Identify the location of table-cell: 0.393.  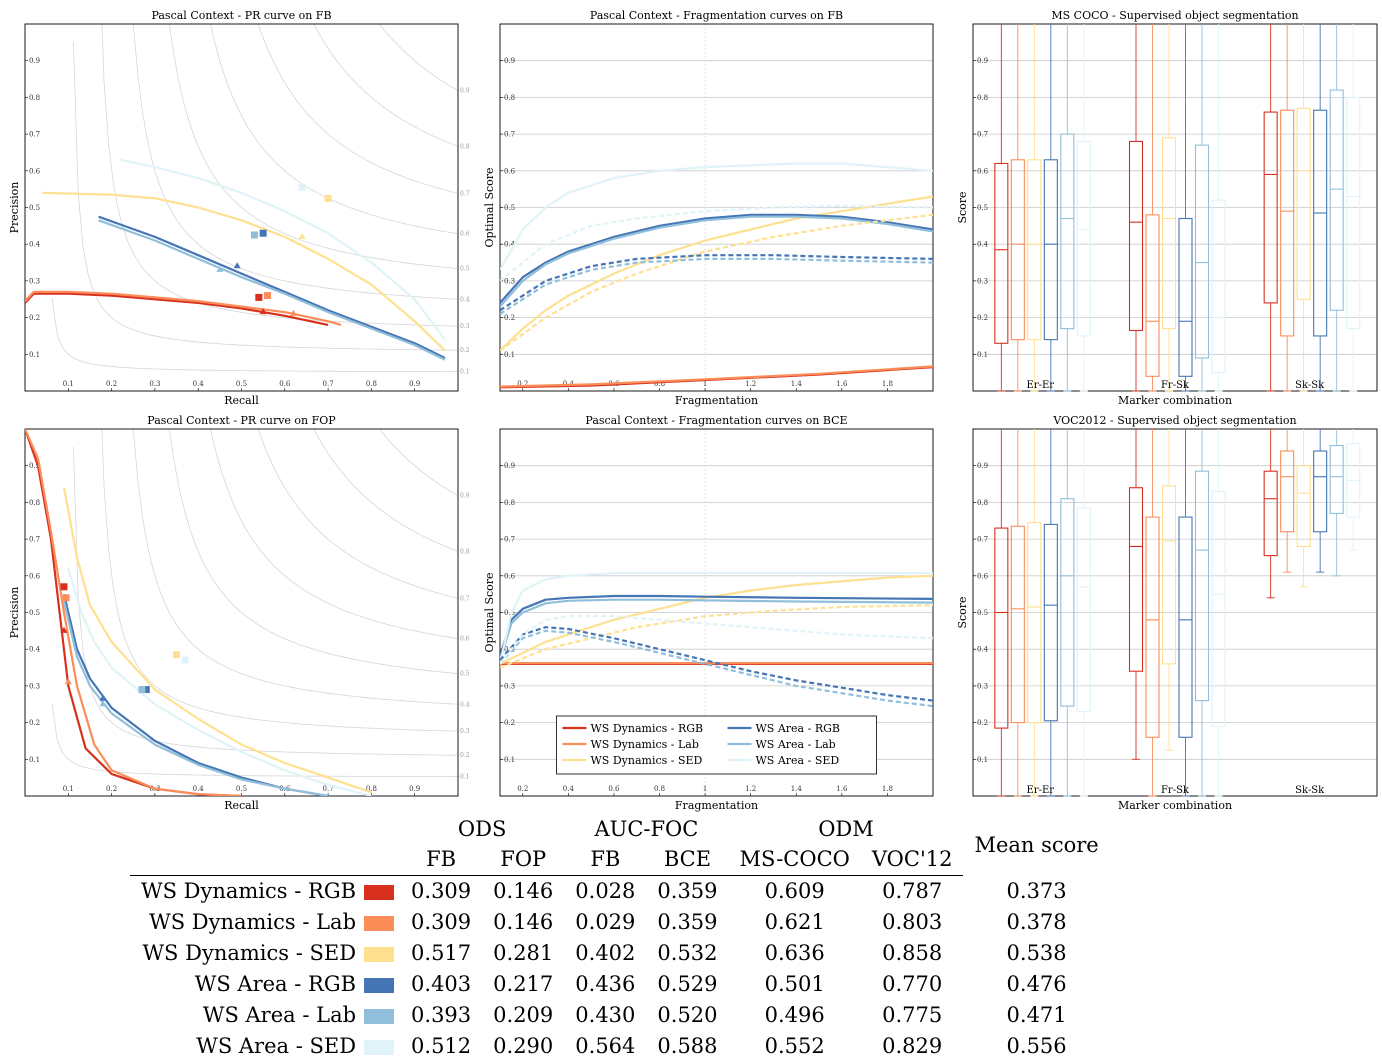
(441, 1015).